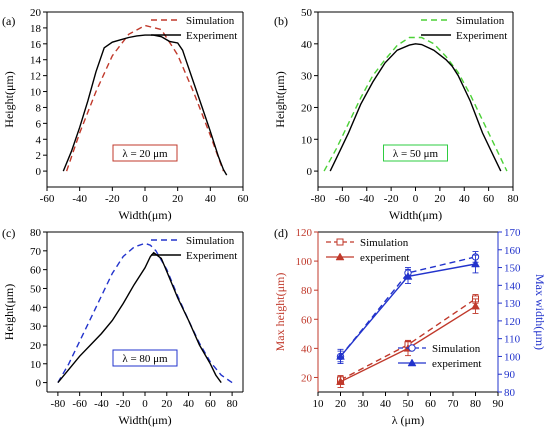 The height and width of the screenshot is (435, 550). What do you see at coordinates (454, 404) in the screenshot?
I see `x-tick-label: 70` at bounding box center [454, 404].